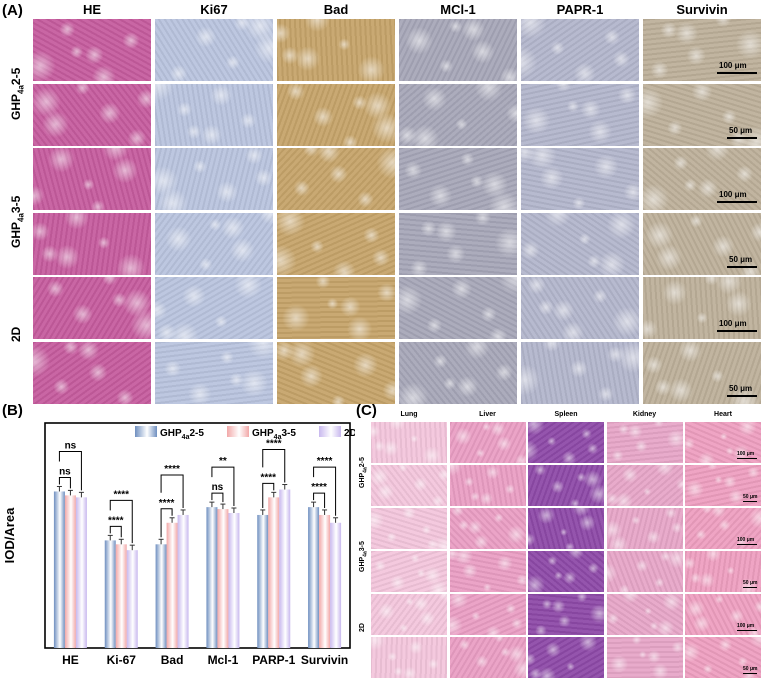  I want to click on column-header-mcl-1: MCl-1, so click(458, 9).